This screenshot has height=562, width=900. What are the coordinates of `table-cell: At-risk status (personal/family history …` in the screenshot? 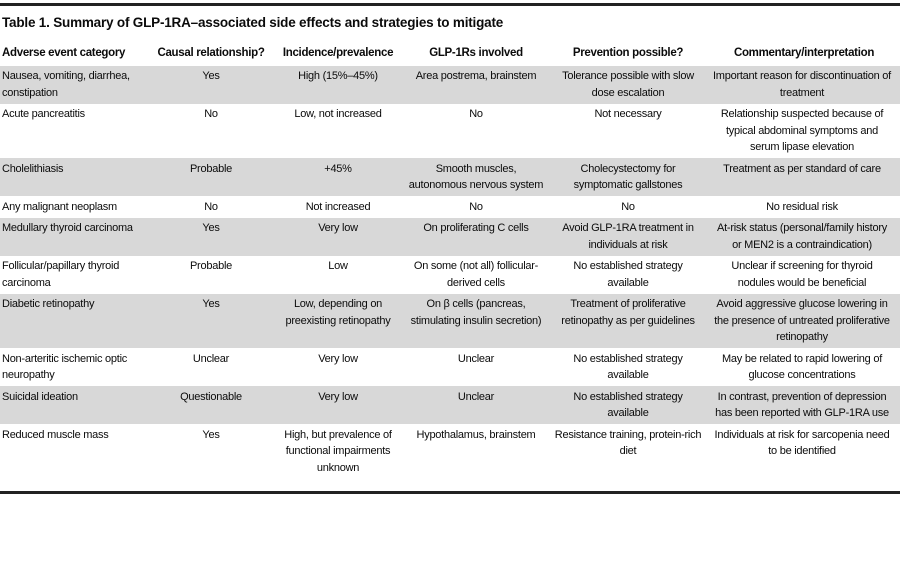 It's located at (802, 236).